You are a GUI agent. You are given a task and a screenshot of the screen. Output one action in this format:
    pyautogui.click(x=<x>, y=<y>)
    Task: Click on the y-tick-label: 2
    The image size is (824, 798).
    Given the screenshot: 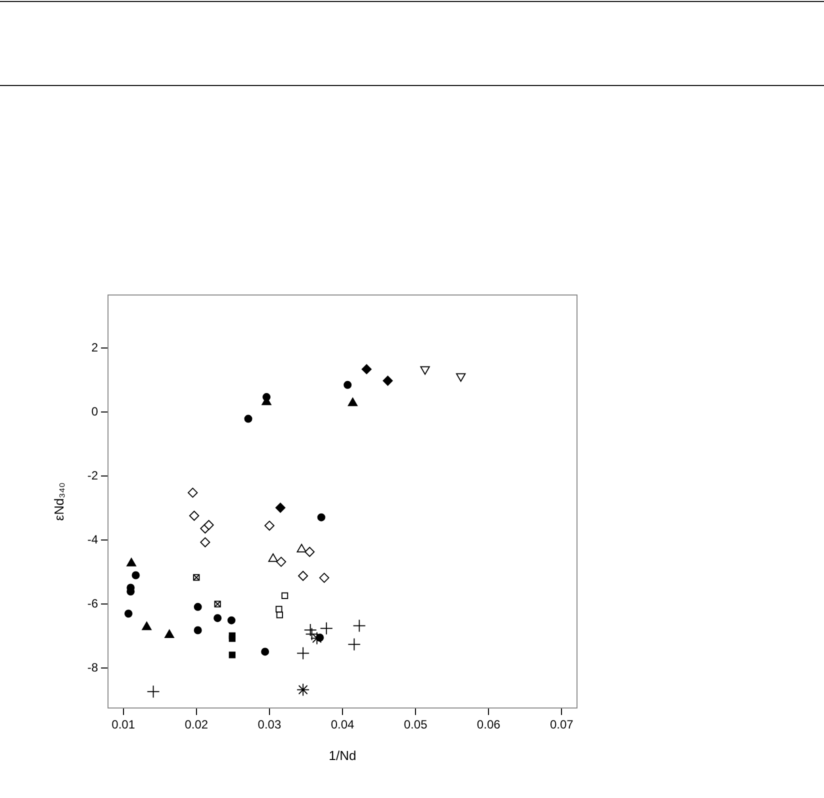 What is the action you would take?
    pyautogui.click(x=94, y=347)
    